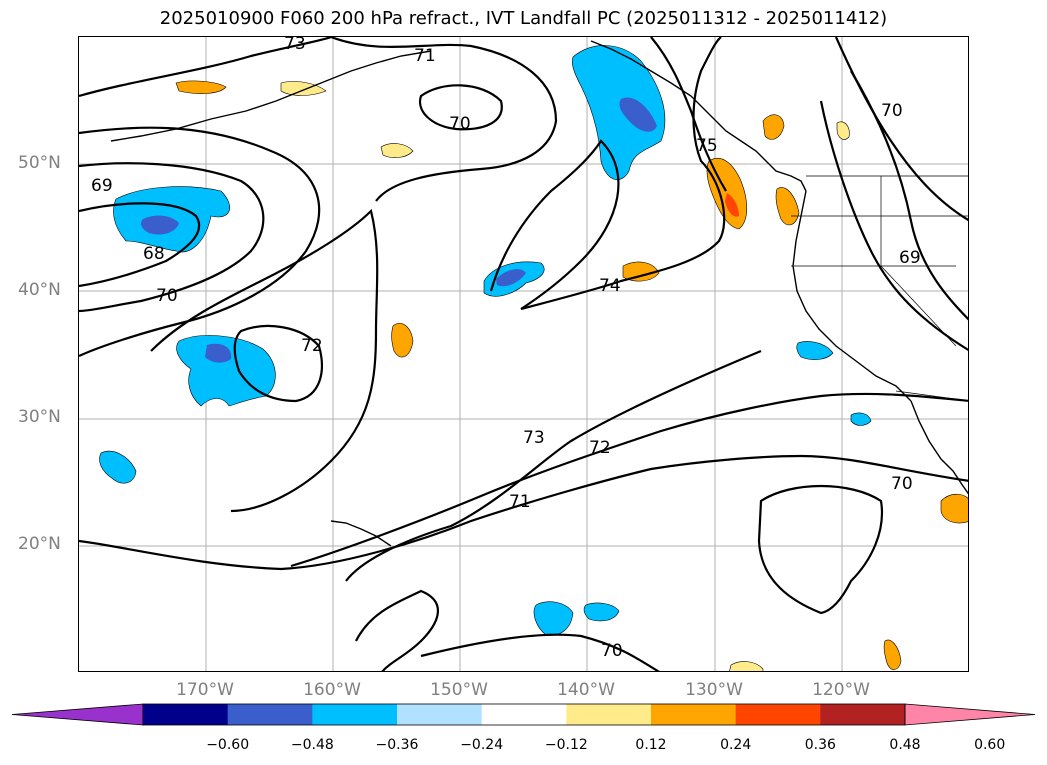 This screenshot has width=1047, height=765. What do you see at coordinates (205, 67) in the screenshot?
I see `contour-73-big` at bounding box center [205, 67].